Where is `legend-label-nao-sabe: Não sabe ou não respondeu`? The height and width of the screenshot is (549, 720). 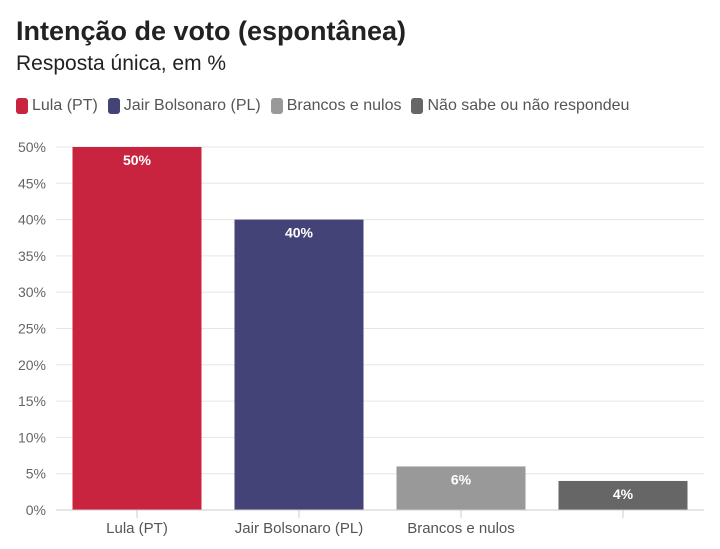
legend-label-nao-sabe: Não sabe ou não respondeu is located at coordinates (528, 105).